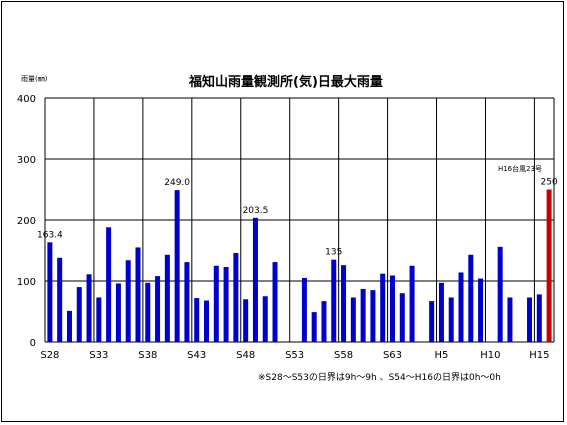 The height and width of the screenshot is (425, 567). Describe the element at coordinates (50, 235) in the screenshot. I see `data-label-S28: 163.4` at that location.